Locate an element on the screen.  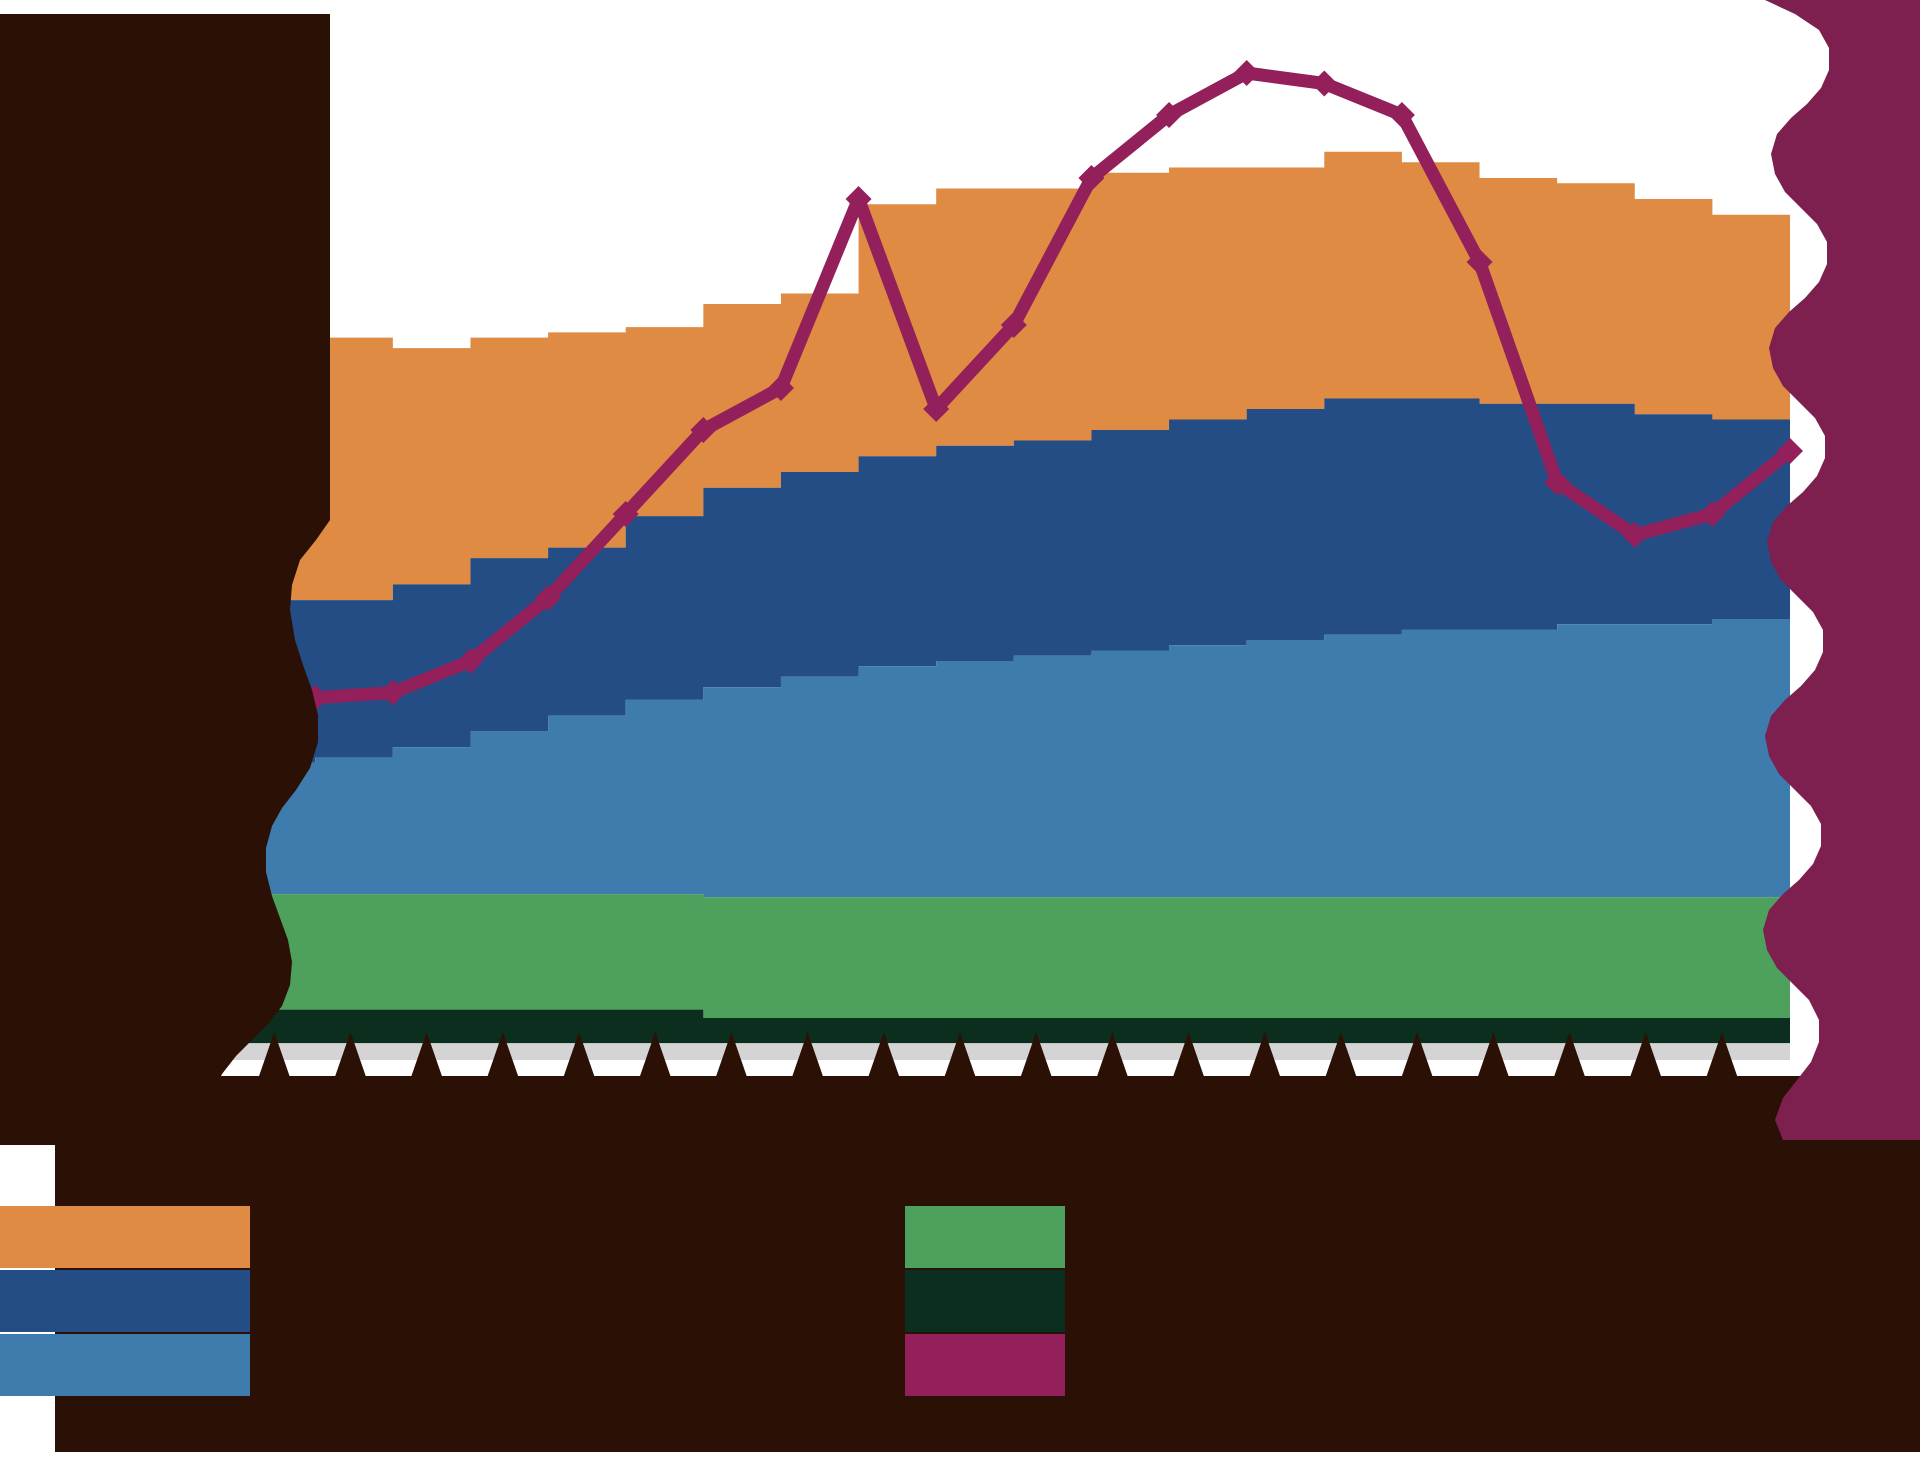
legend-column-left is located at coordinates (136, 1301).